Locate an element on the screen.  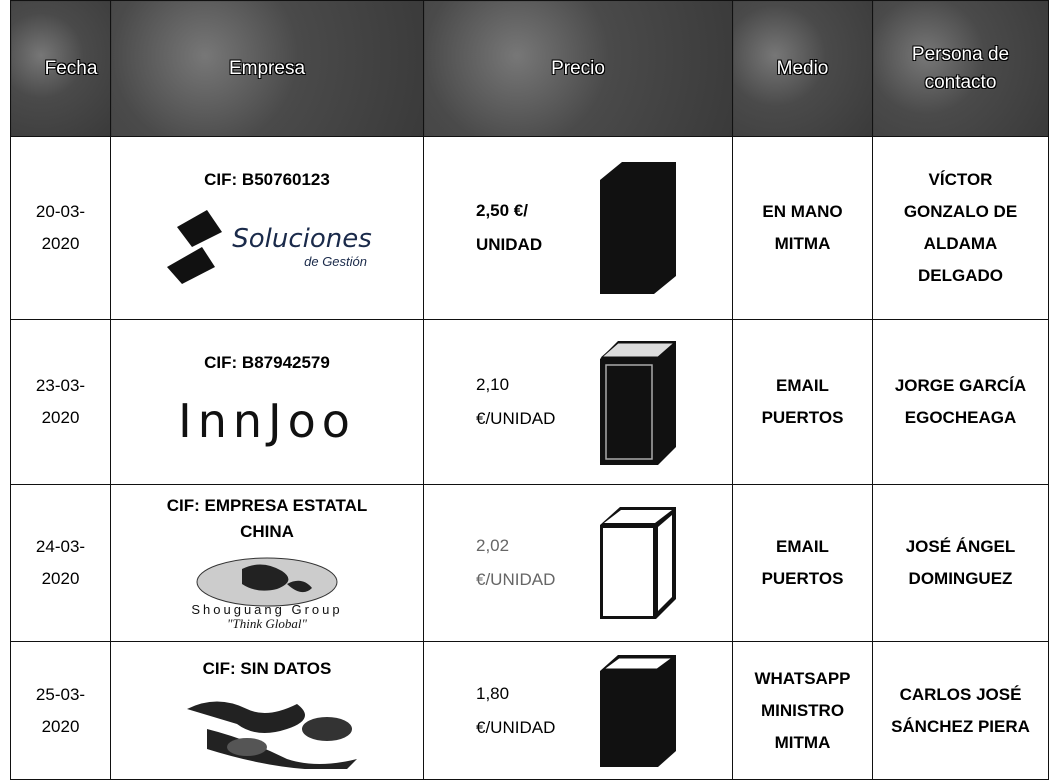
price-cell: 2,10 €/UNIDAD is located at coordinates (578, 402).